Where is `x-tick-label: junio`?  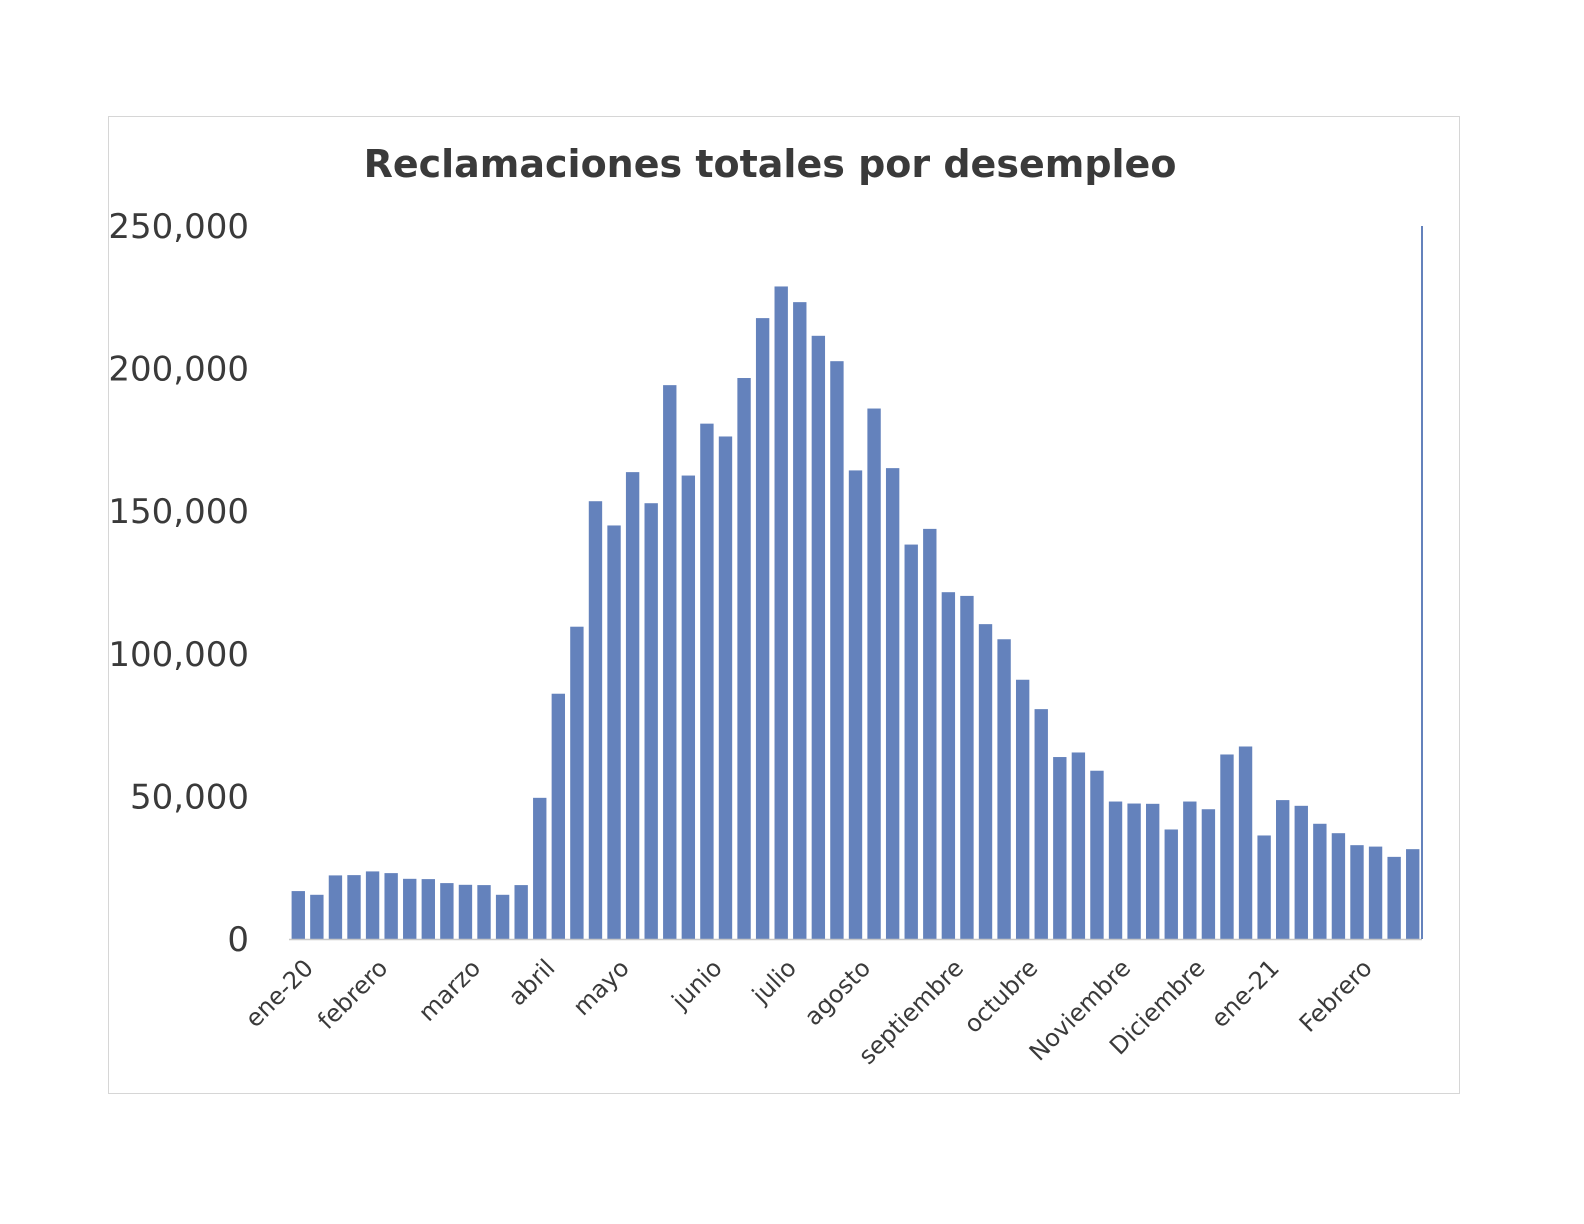
x-tick-label: junio is located at coordinates (697, 985).